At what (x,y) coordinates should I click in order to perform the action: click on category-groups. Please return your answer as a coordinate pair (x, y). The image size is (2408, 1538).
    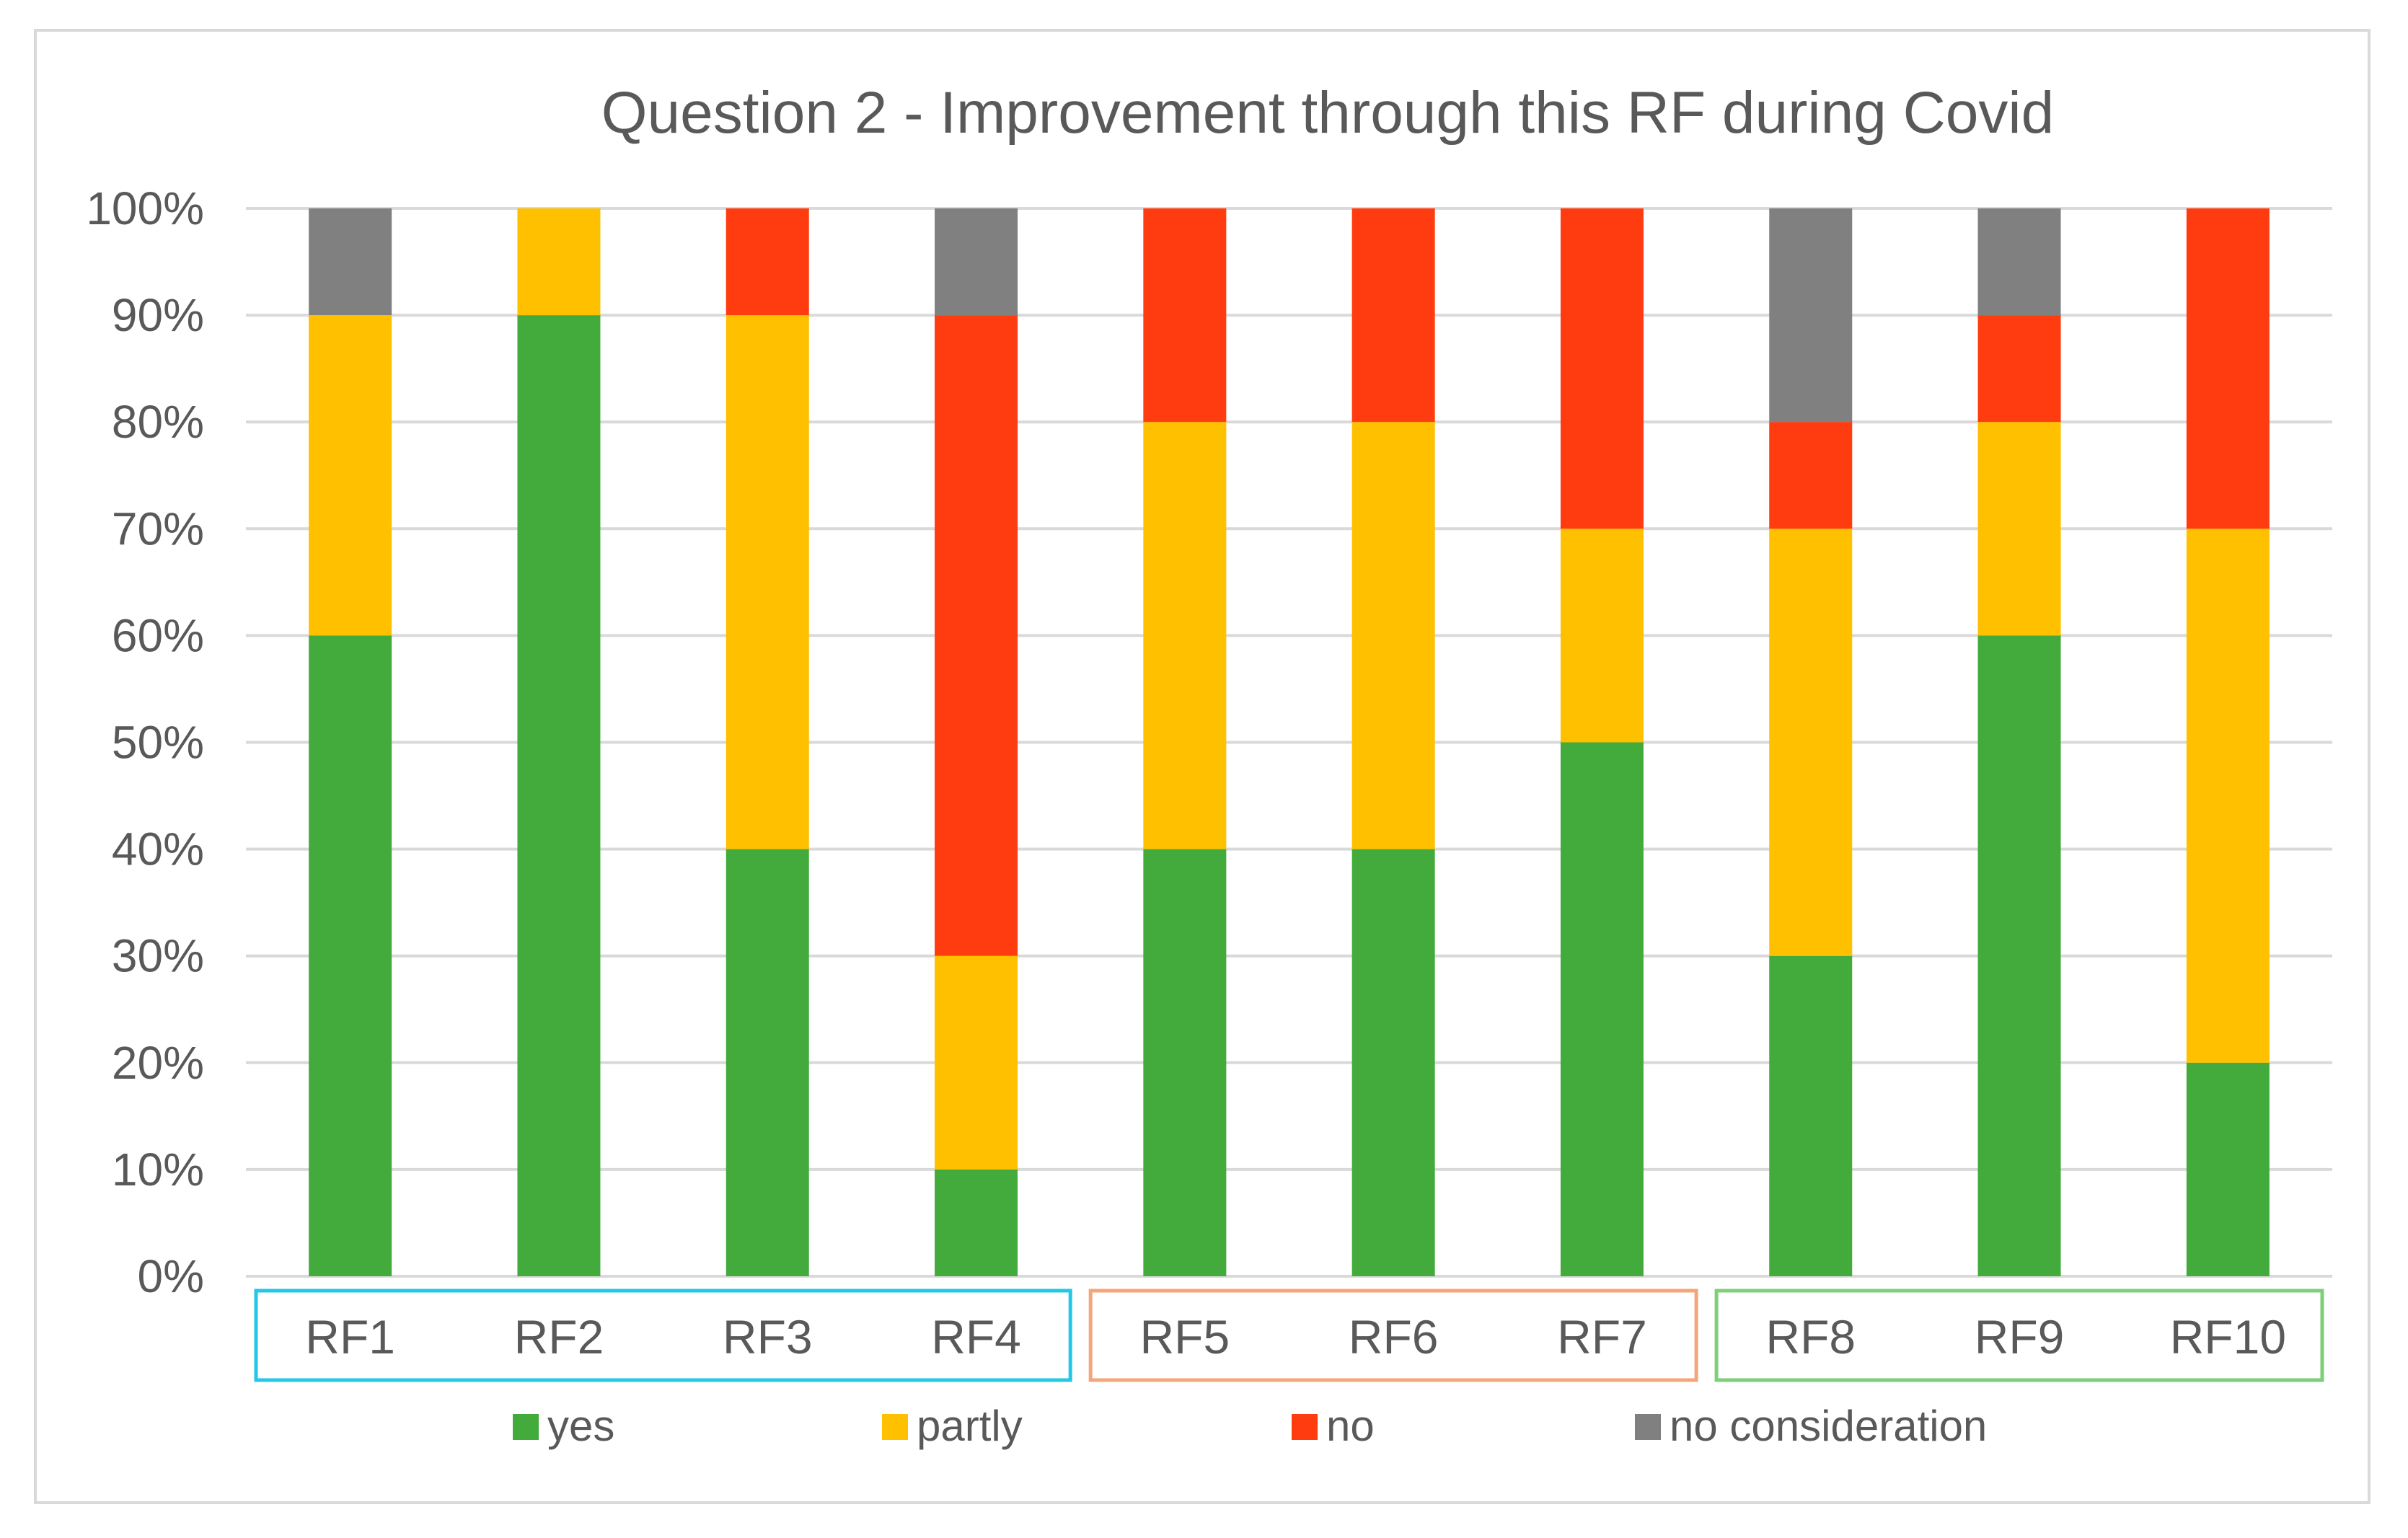
    Looking at the image, I should click on (1289, 1336).